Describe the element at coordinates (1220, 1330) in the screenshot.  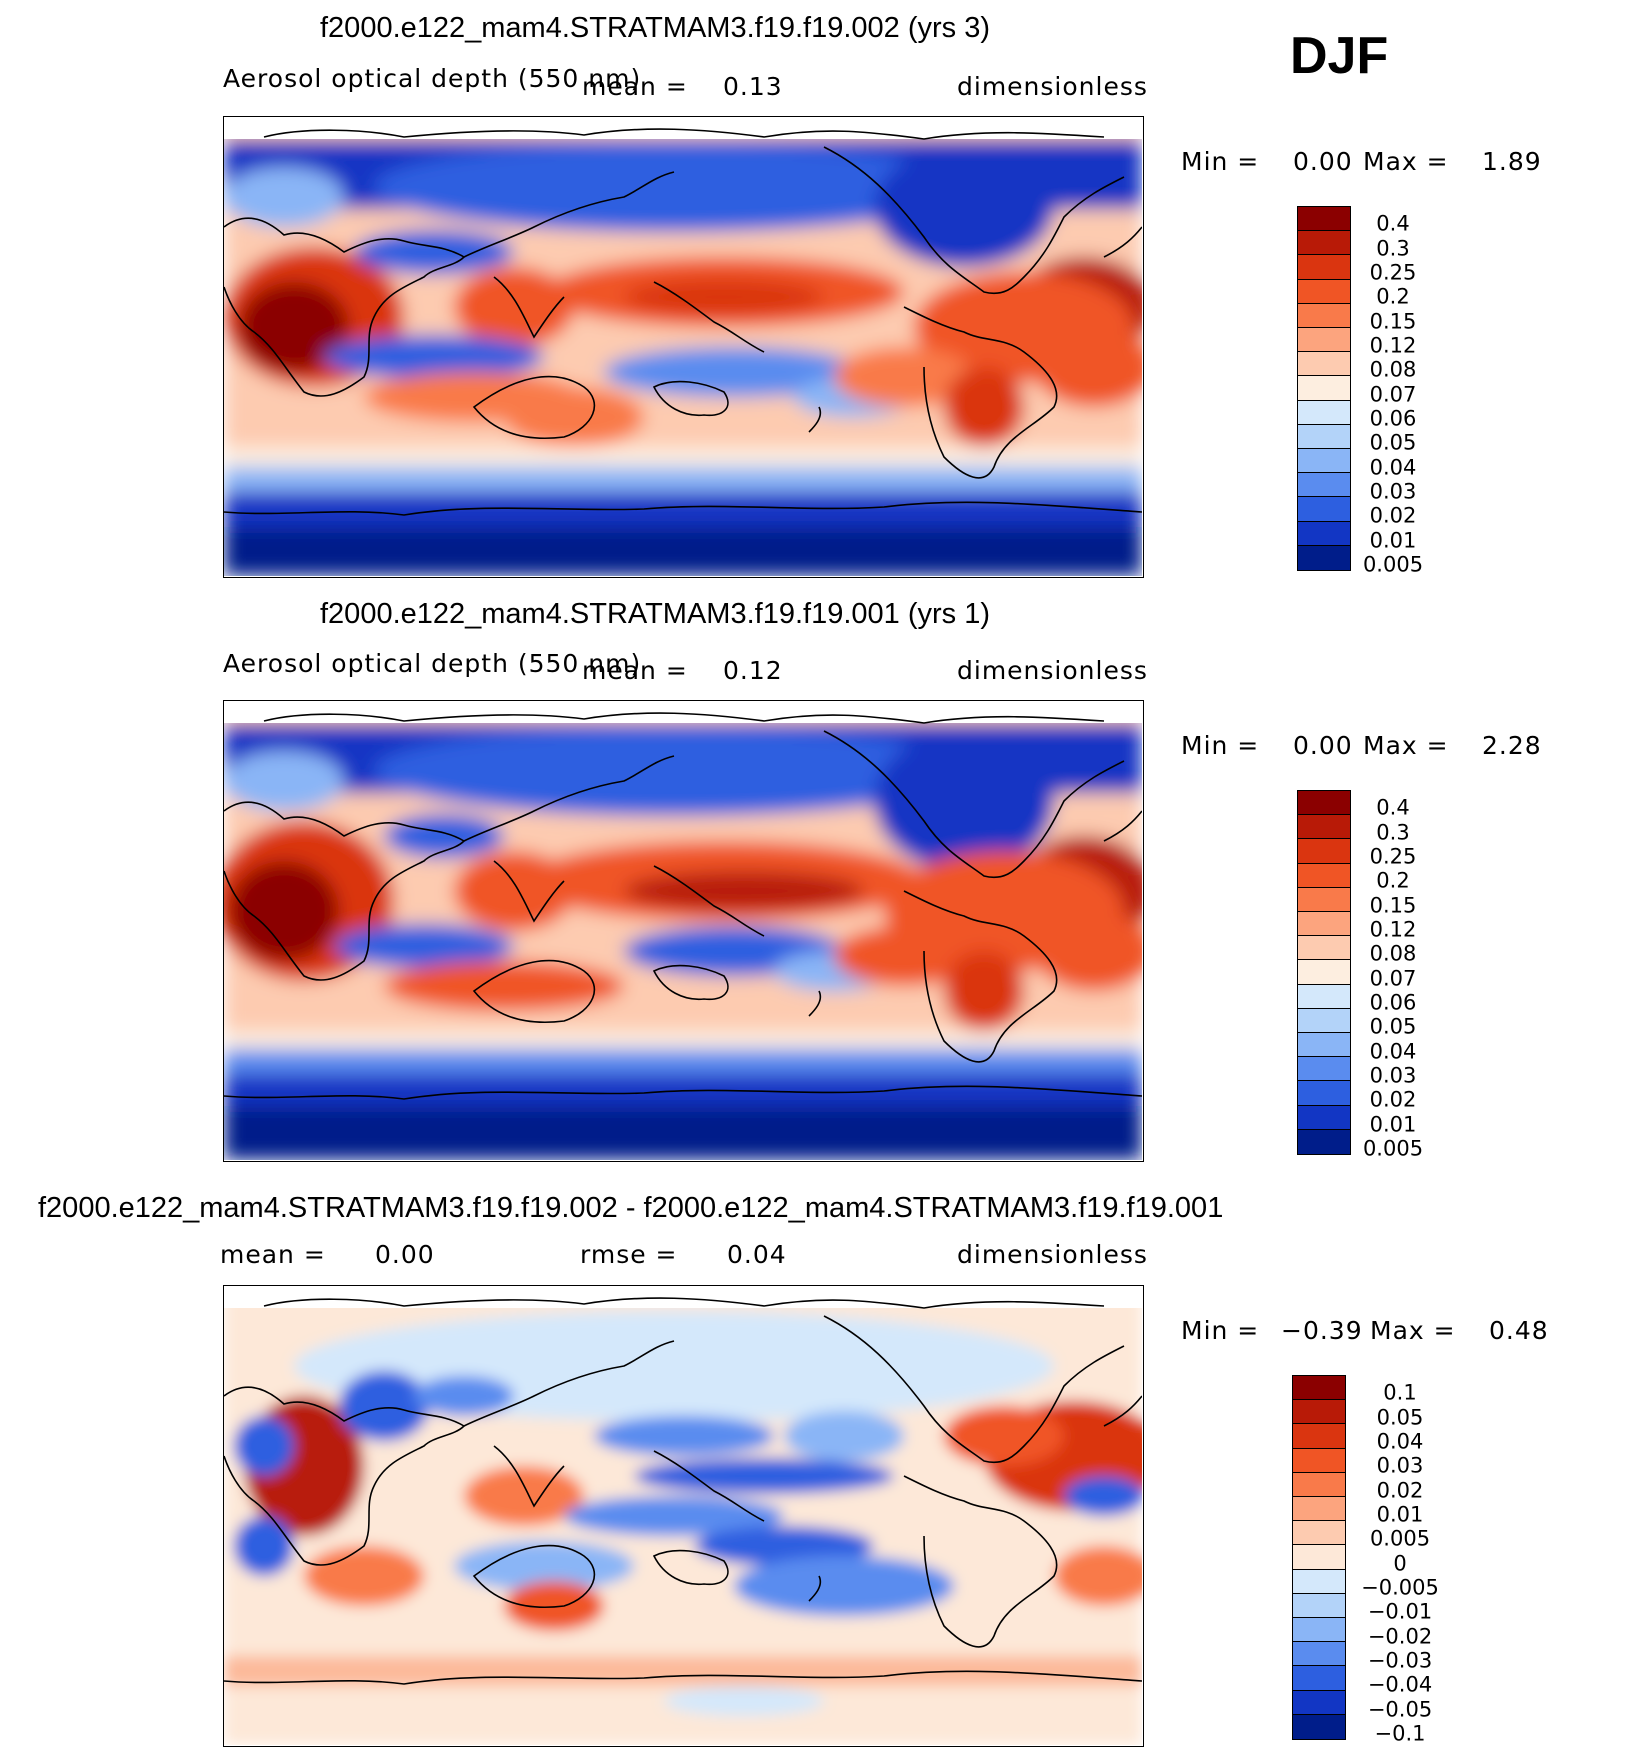
I see `panel-3-min-label: Min =` at that location.